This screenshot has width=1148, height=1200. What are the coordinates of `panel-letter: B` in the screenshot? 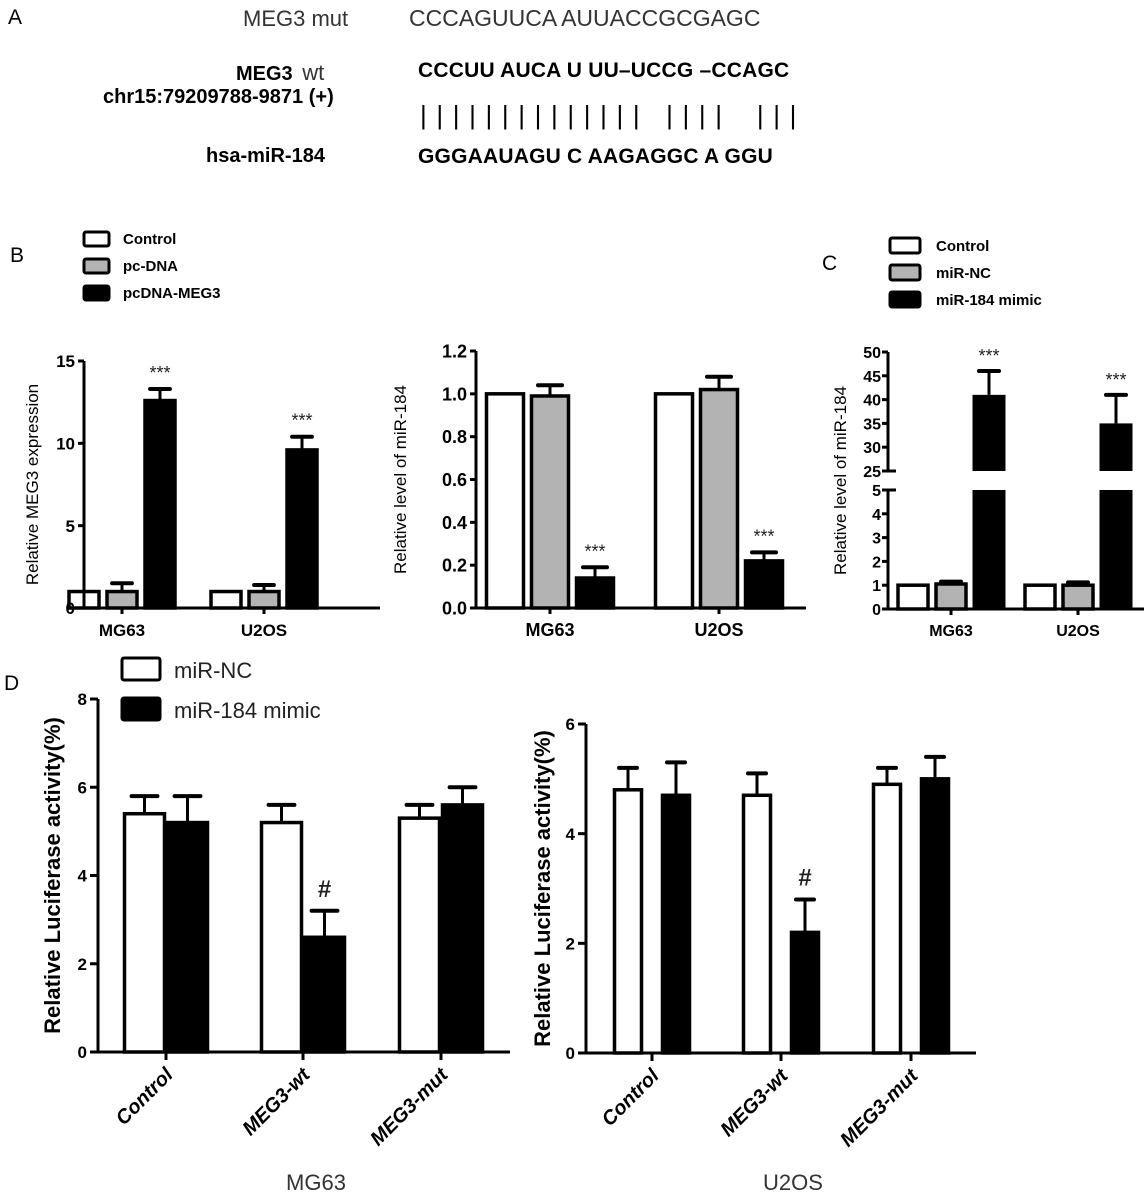 It's located at (17, 255).